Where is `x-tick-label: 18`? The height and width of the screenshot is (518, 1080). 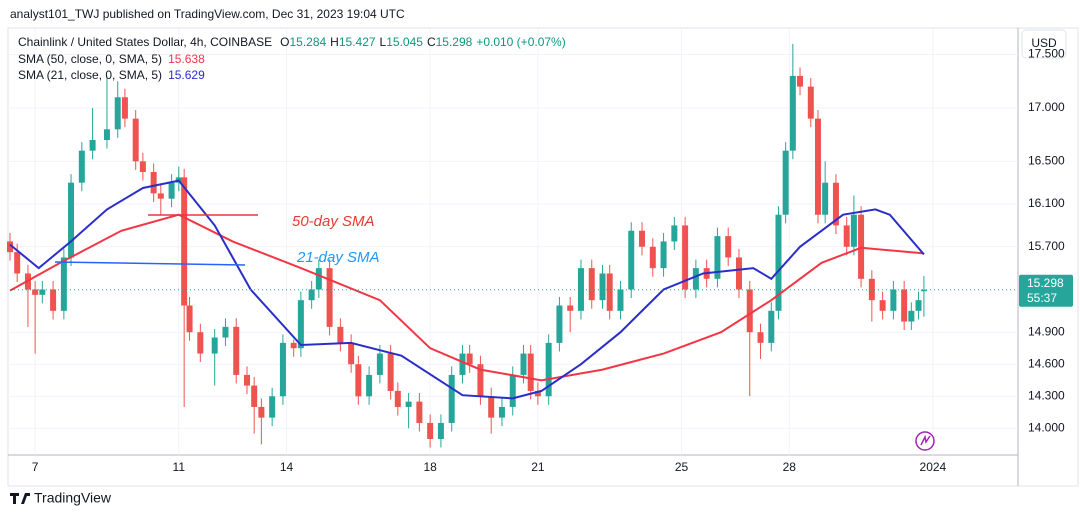
x-tick-label: 18 is located at coordinates (430, 467).